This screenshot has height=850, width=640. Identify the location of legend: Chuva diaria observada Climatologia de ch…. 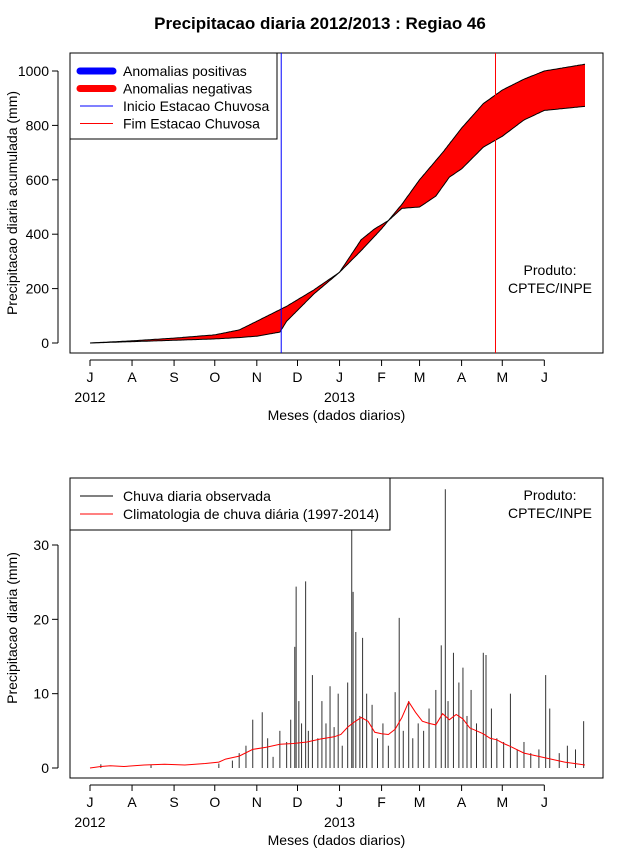
(230, 504).